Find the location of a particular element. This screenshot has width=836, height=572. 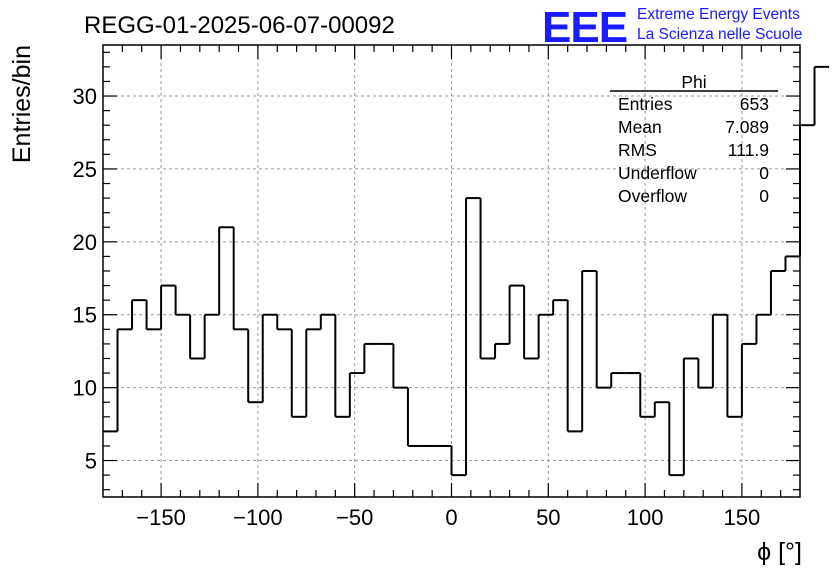

y-tick-labels: 5 10 15 20 25 30 is located at coordinates (85, 279).